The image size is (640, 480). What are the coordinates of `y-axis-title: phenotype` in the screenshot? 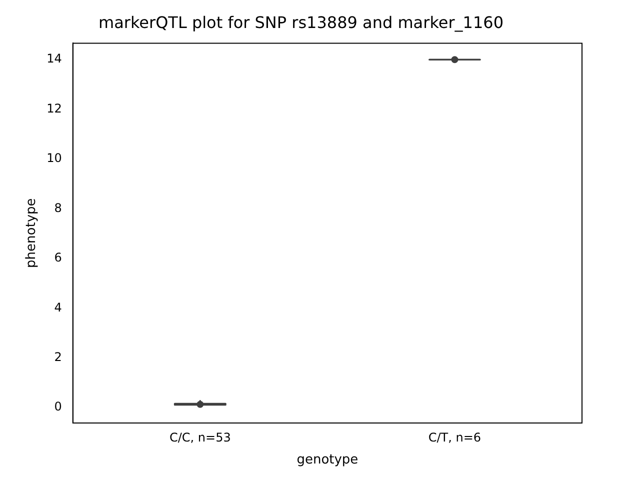 It's located at (32, 233).